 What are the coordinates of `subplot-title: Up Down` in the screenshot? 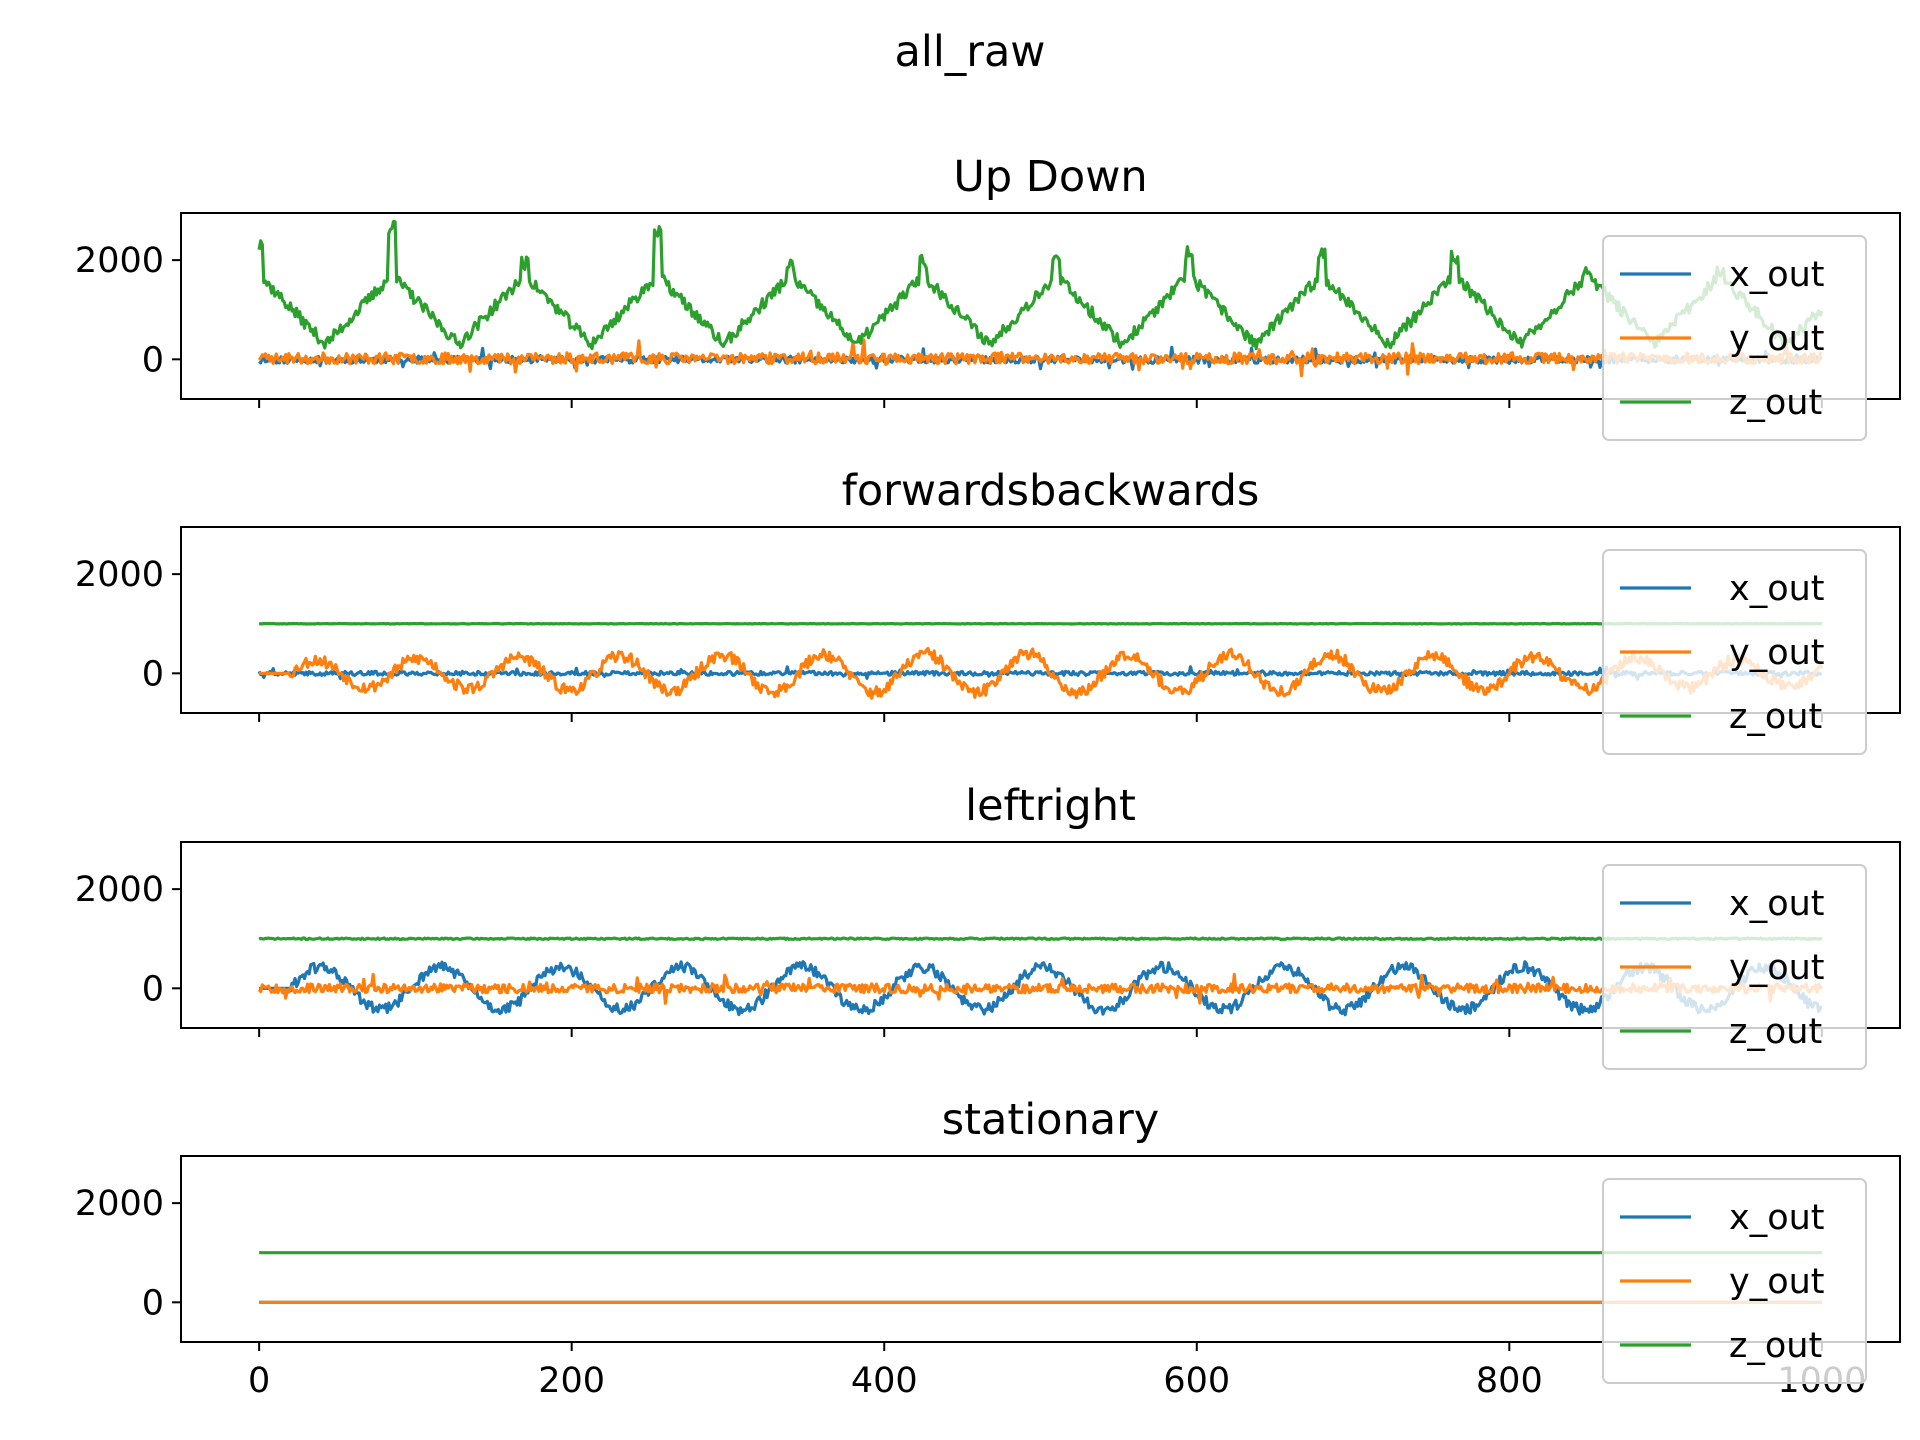 It's located at (1050, 177).